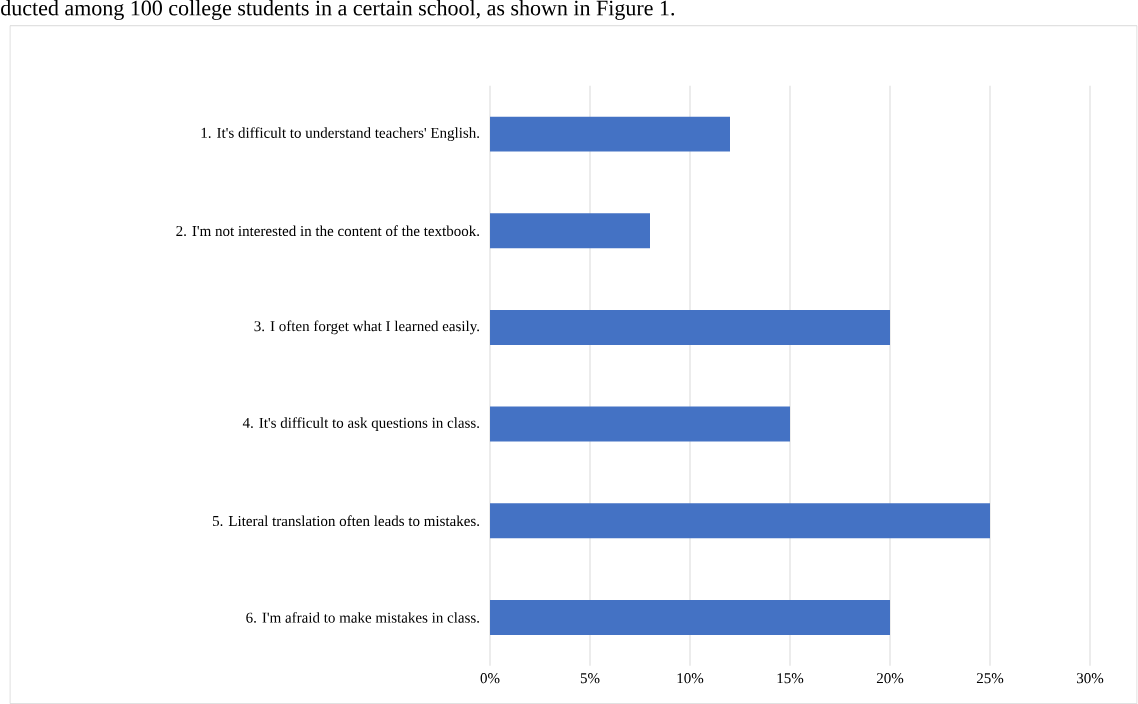  What do you see at coordinates (990, 678) in the screenshot?
I see `x-tick-label: 25%` at bounding box center [990, 678].